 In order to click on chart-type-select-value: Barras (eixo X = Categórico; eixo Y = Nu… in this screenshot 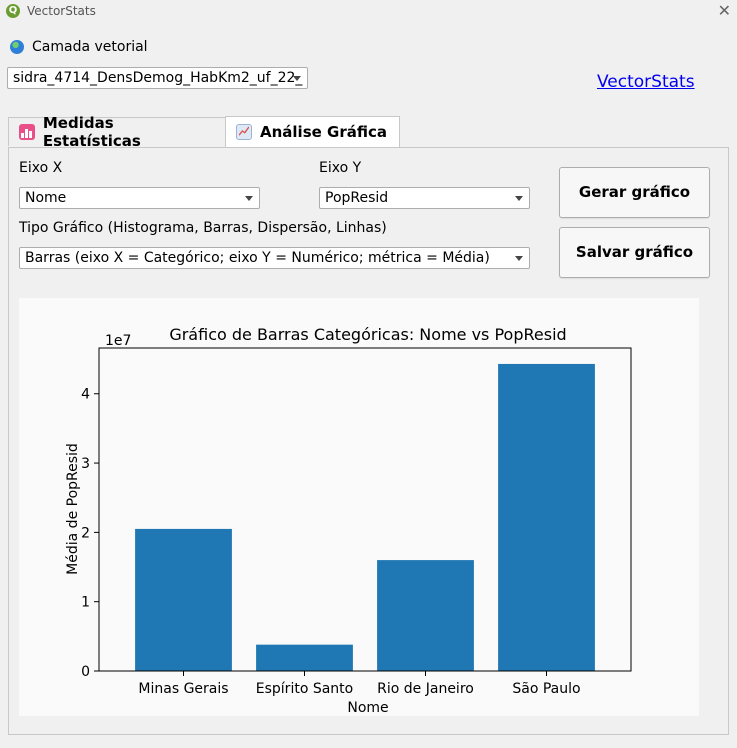, I will do `click(257, 258)`.